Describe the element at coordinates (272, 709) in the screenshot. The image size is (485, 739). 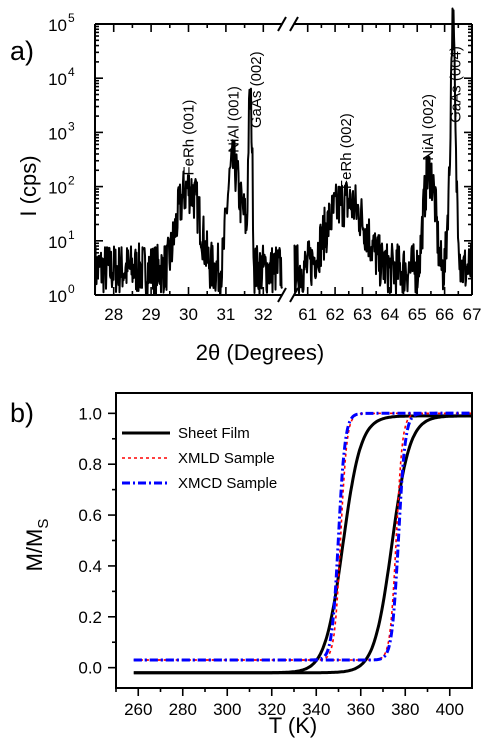
I see `panel-b-x-tick-label: 320` at that location.